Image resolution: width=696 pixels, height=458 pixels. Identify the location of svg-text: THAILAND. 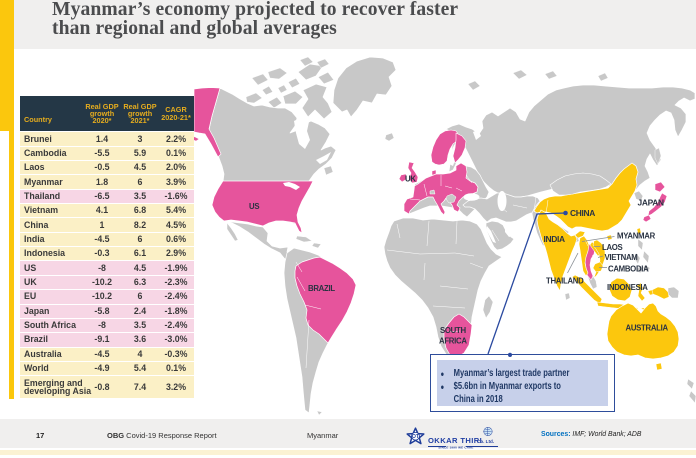
(565, 281).